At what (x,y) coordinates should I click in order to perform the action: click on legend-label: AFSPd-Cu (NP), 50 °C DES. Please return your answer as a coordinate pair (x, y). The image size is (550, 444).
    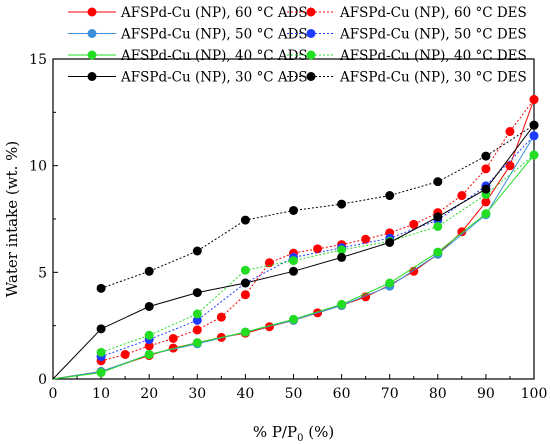
    Looking at the image, I should click on (433, 35).